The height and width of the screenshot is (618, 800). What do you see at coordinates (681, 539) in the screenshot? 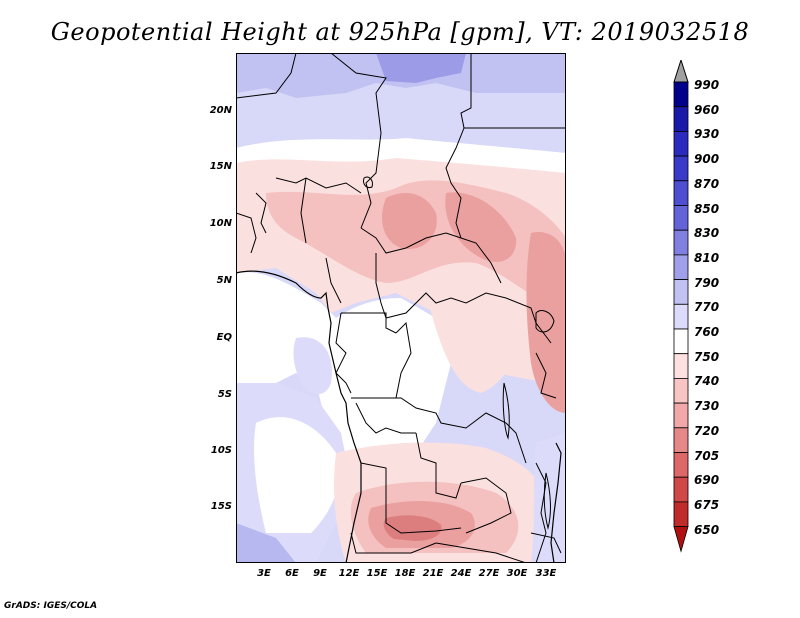
I see `colorbar-bottom-arrow` at bounding box center [681, 539].